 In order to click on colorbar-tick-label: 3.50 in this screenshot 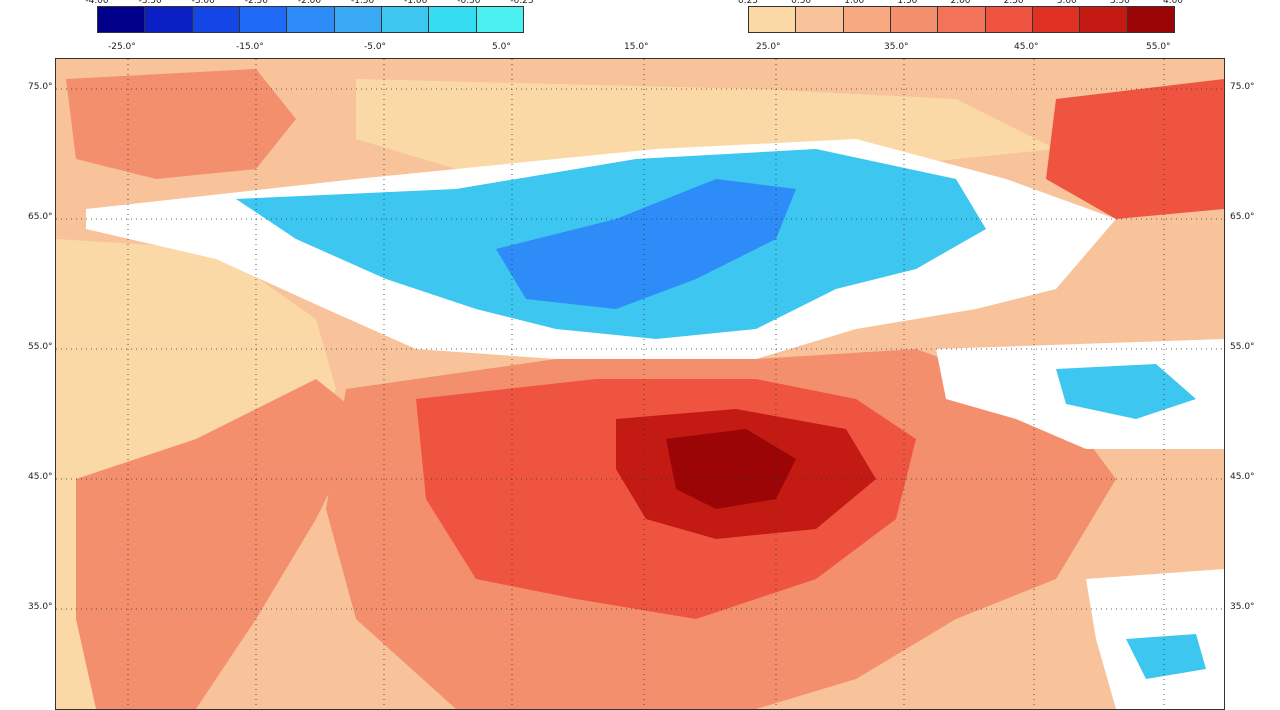, I will do `click(1119, 3)`.